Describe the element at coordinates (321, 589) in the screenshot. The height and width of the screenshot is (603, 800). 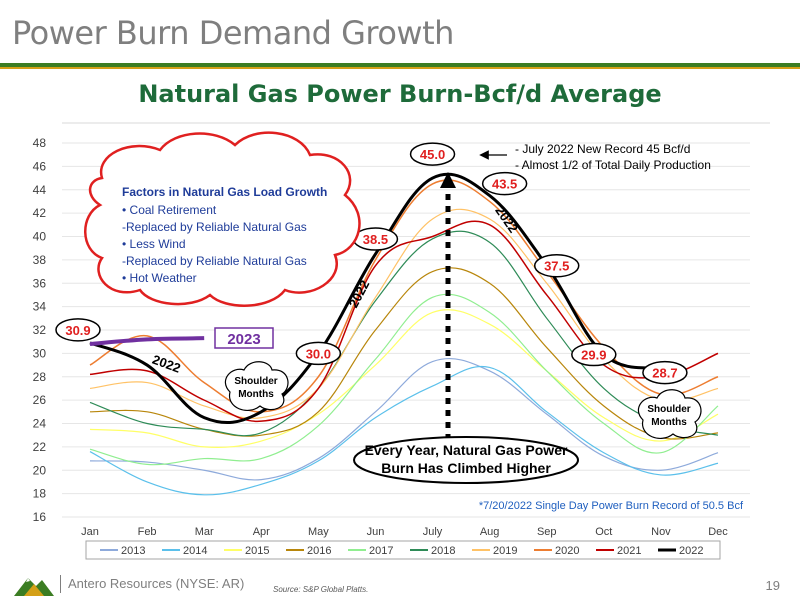
I see `footer-source: Source: S&P Global Platts.` at that location.